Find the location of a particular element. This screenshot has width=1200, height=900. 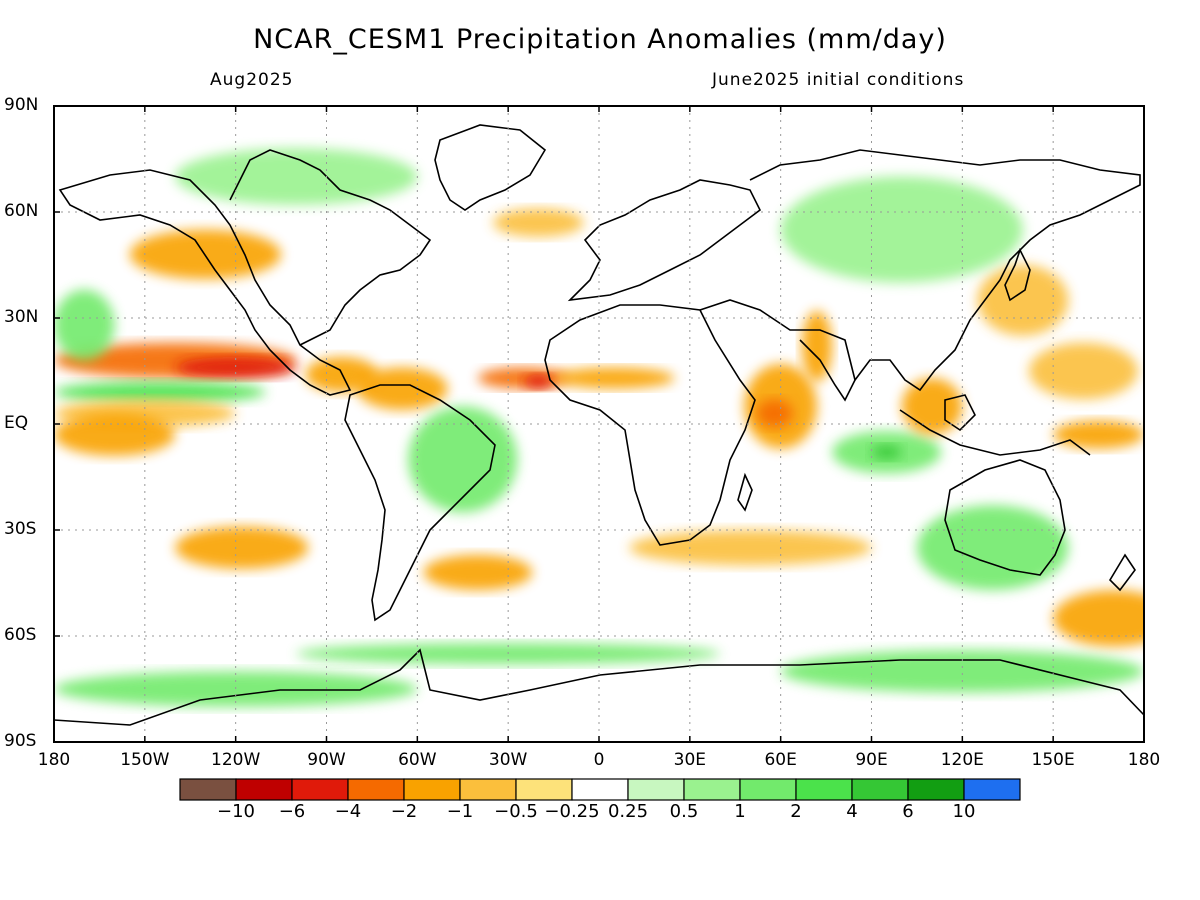

colorbar-label: 6 is located at coordinates (908, 811).